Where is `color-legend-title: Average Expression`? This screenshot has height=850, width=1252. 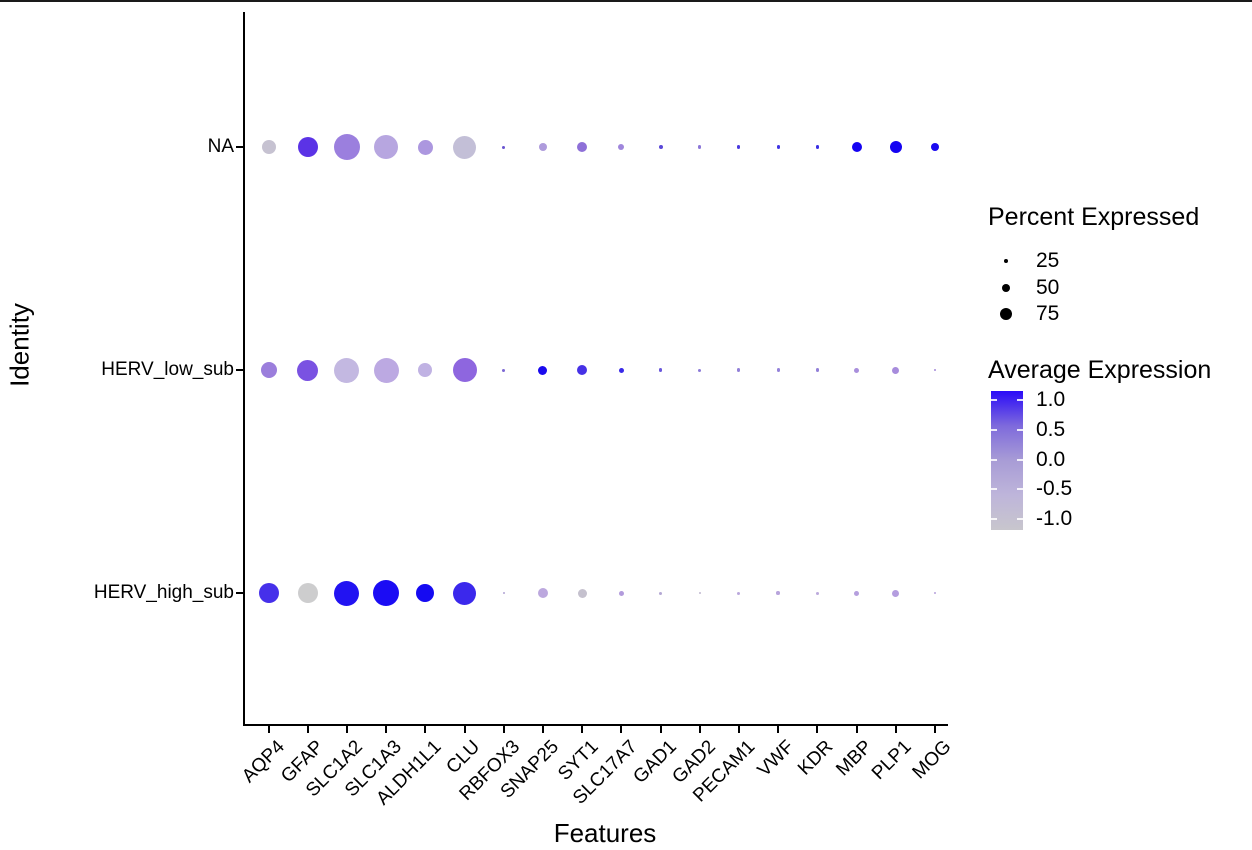 color-legend-title: Average Expression is located at coordinates (1100, 370).